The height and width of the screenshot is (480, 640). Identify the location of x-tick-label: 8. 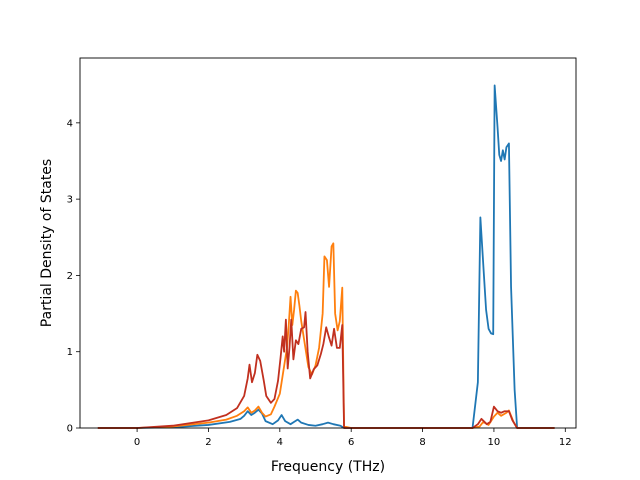
(422, 442).